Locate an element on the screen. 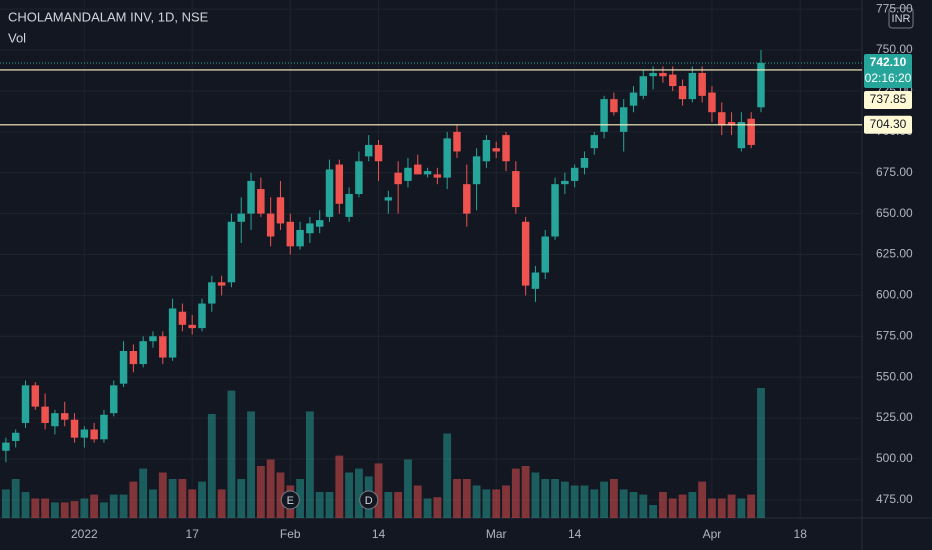 This screenshot has width=932, height=550. currency: INR is located at coordinates (901, 19).